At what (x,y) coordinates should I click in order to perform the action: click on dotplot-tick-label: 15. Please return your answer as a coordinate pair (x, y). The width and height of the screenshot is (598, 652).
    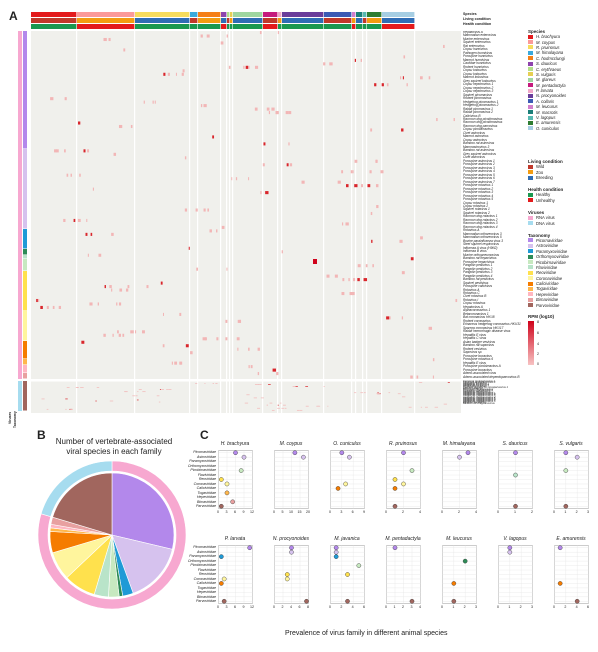
    Looking at the image, I should click on (299, 512).